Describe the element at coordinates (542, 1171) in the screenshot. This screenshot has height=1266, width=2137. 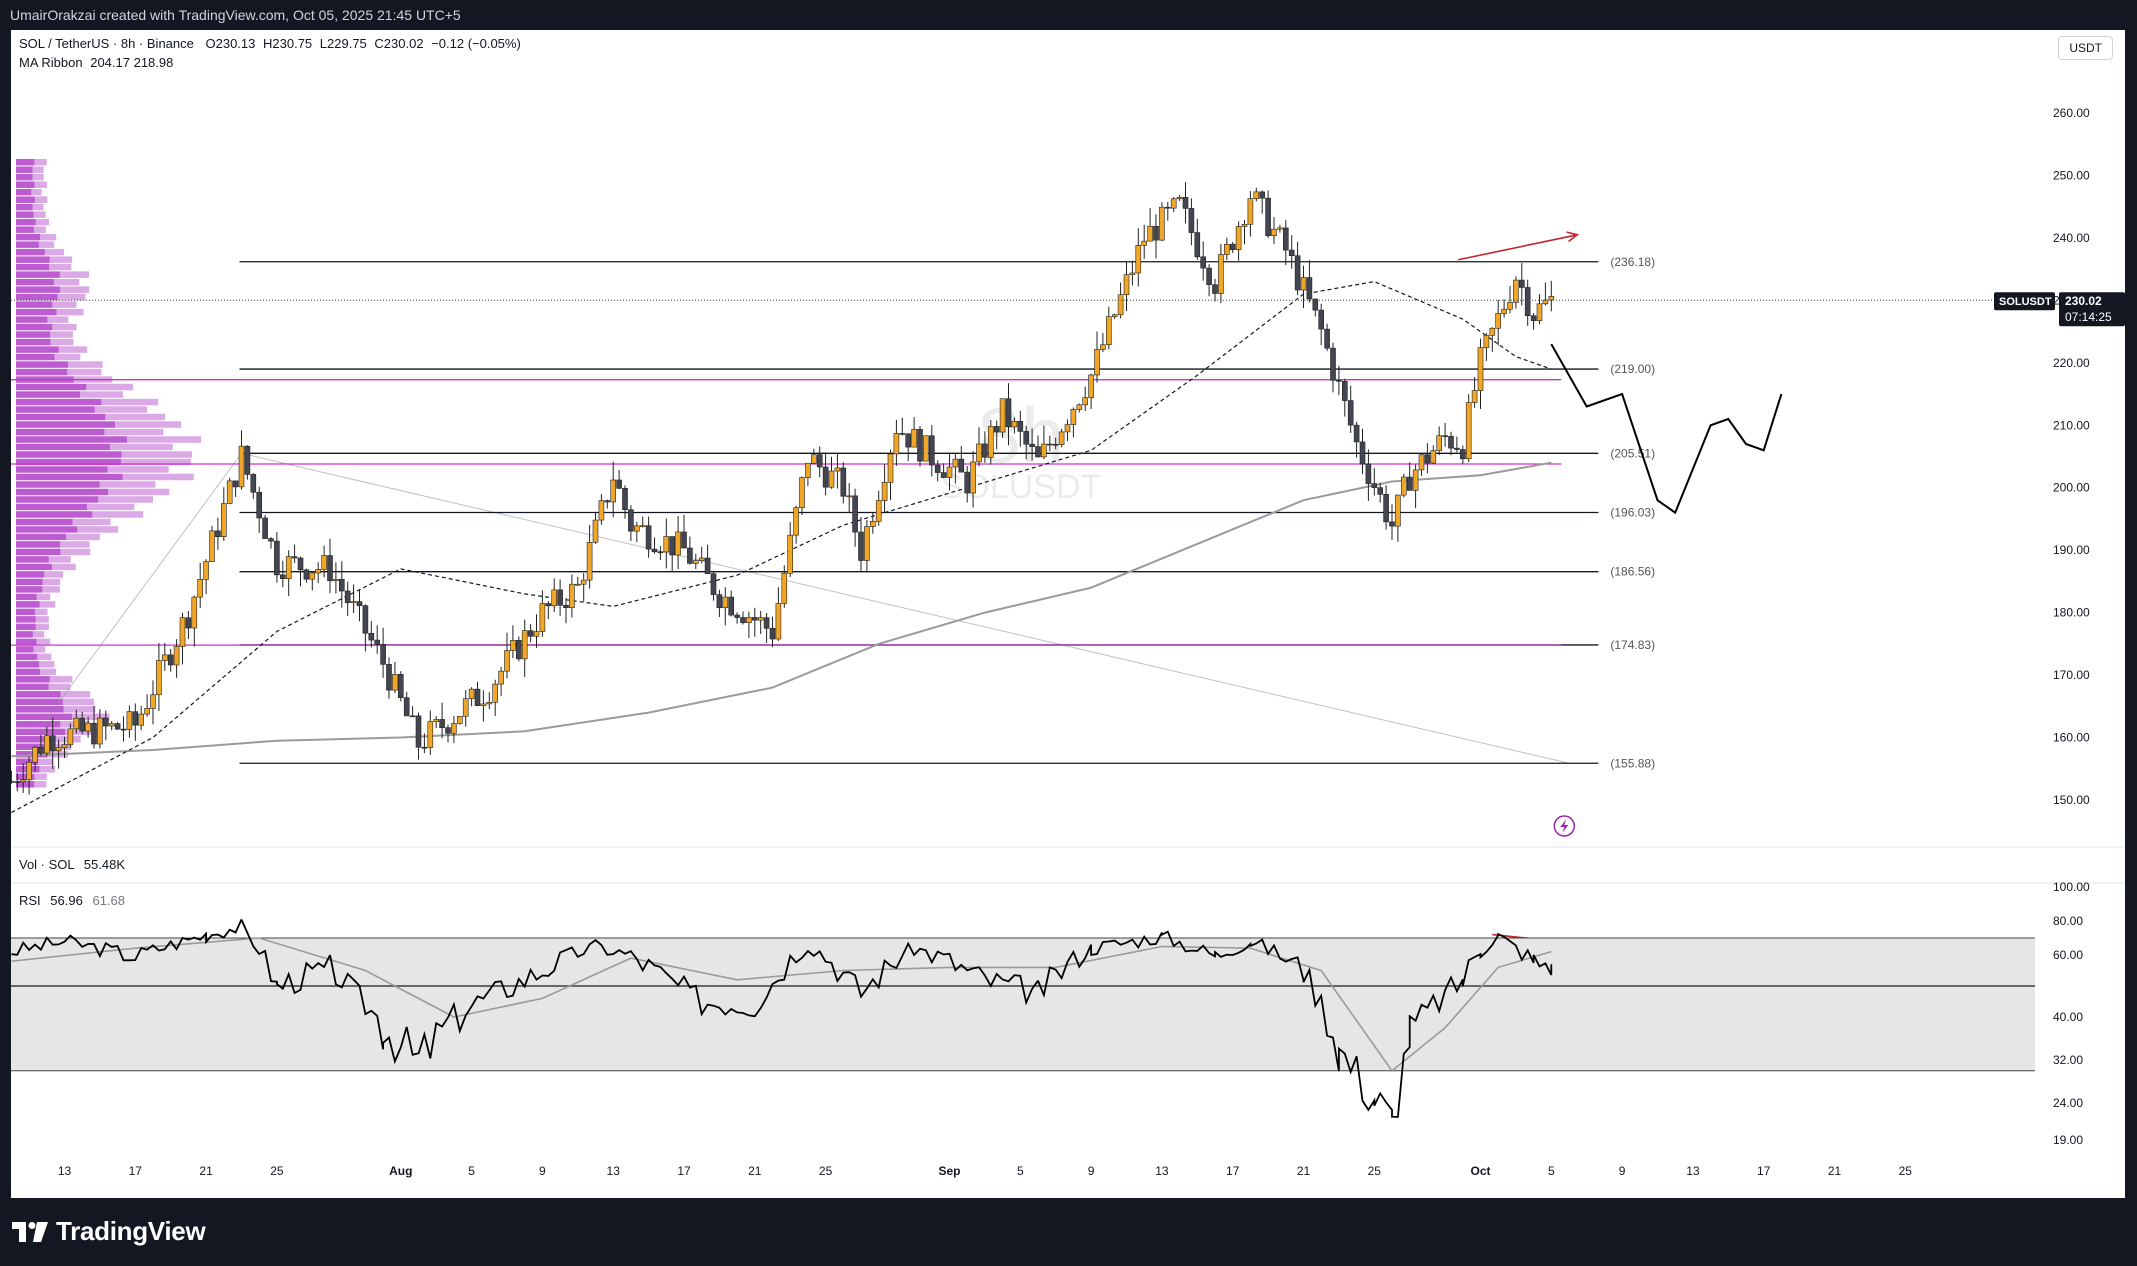
I see `time-axis-tick: 9` at that location.